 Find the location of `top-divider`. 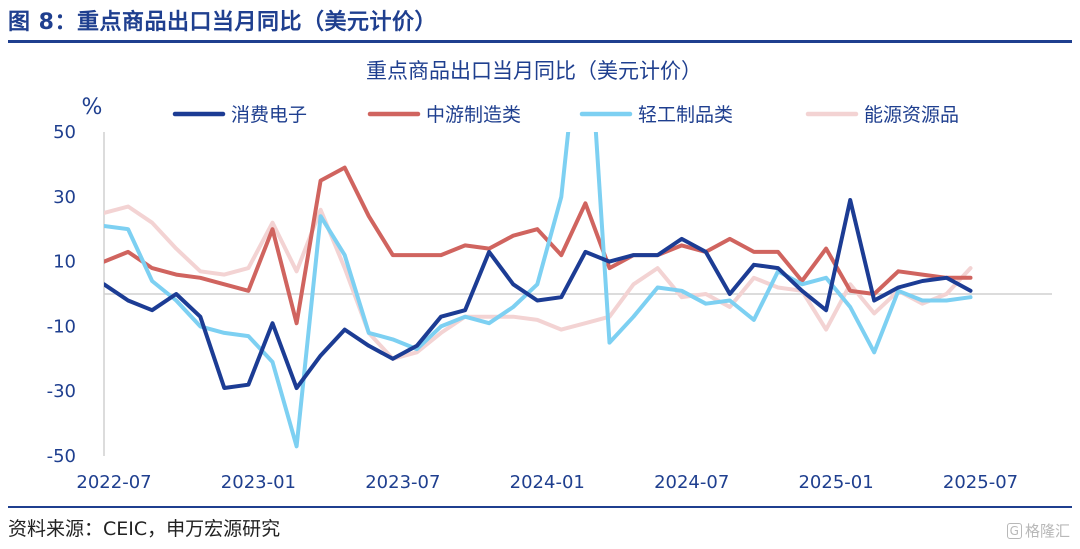

top-divider is located at coordinates (540, 41).